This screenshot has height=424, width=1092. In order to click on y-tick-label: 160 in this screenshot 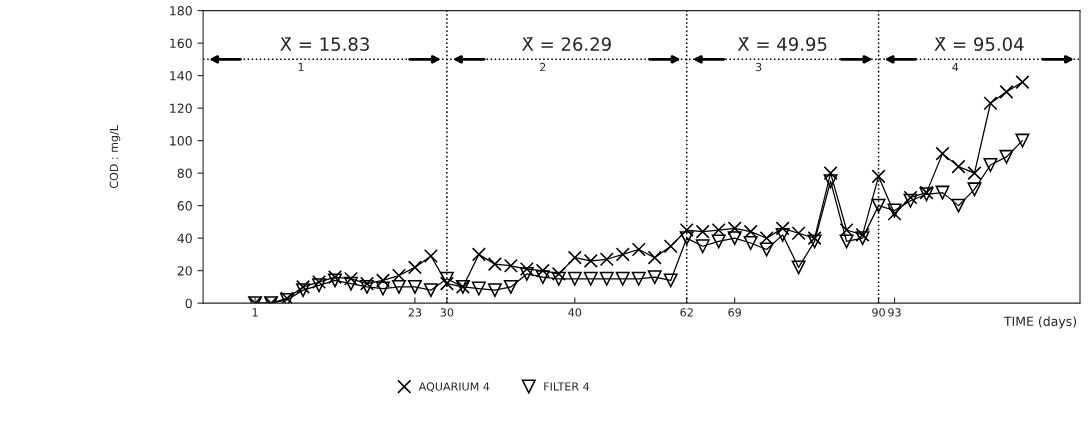, I will do `click(181, 43)`.